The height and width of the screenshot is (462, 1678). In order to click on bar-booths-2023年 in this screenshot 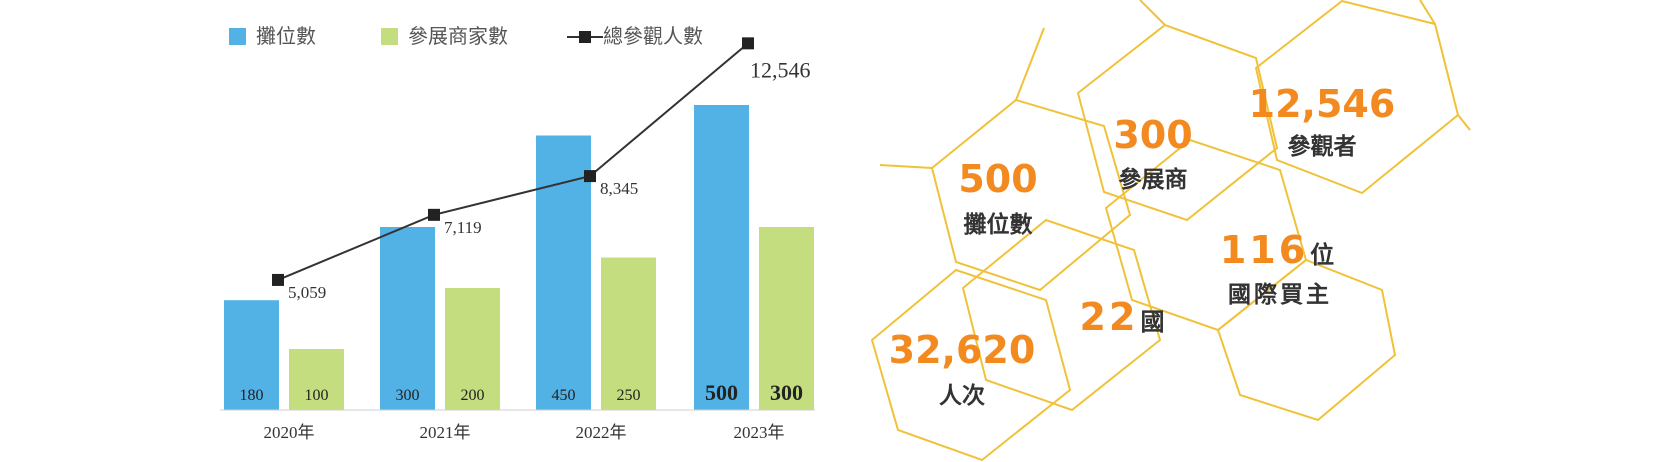, I will do `click(721, 257)`.